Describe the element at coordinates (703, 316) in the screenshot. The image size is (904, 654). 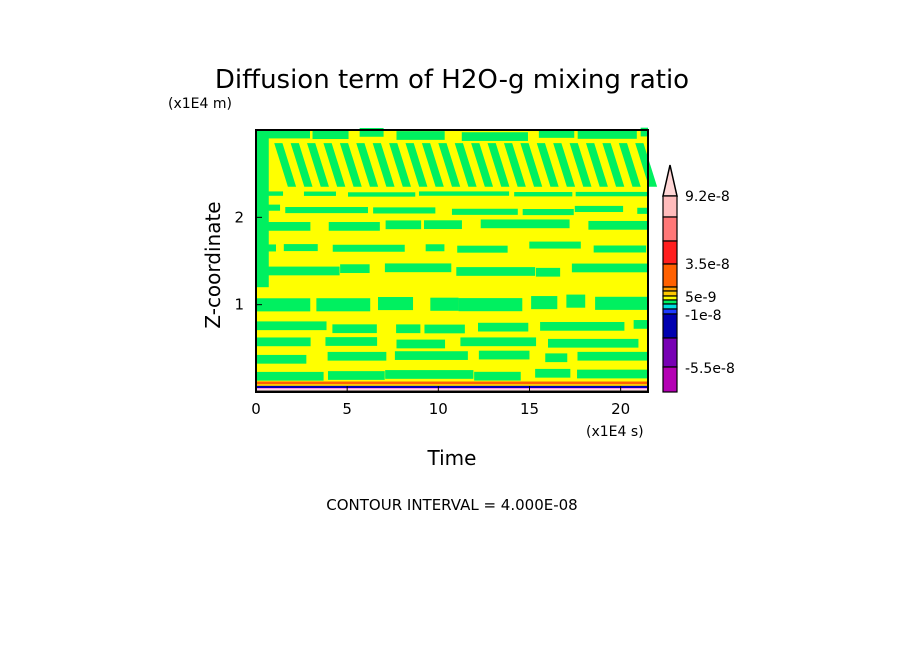
I see `colorbar-label: -1e-8` at that location.